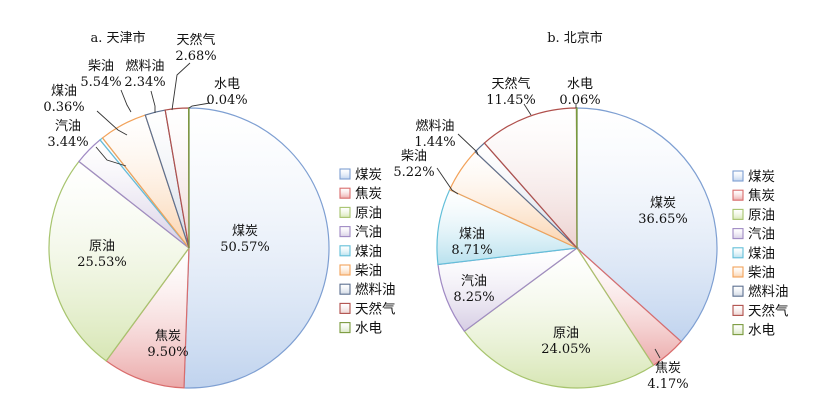 The image size is (829, 413). What do you see at coordinates (117, 38) in the screenshot?
I see `chart-title-tianjin: a. 天津市` at bounding box center [117, 38].